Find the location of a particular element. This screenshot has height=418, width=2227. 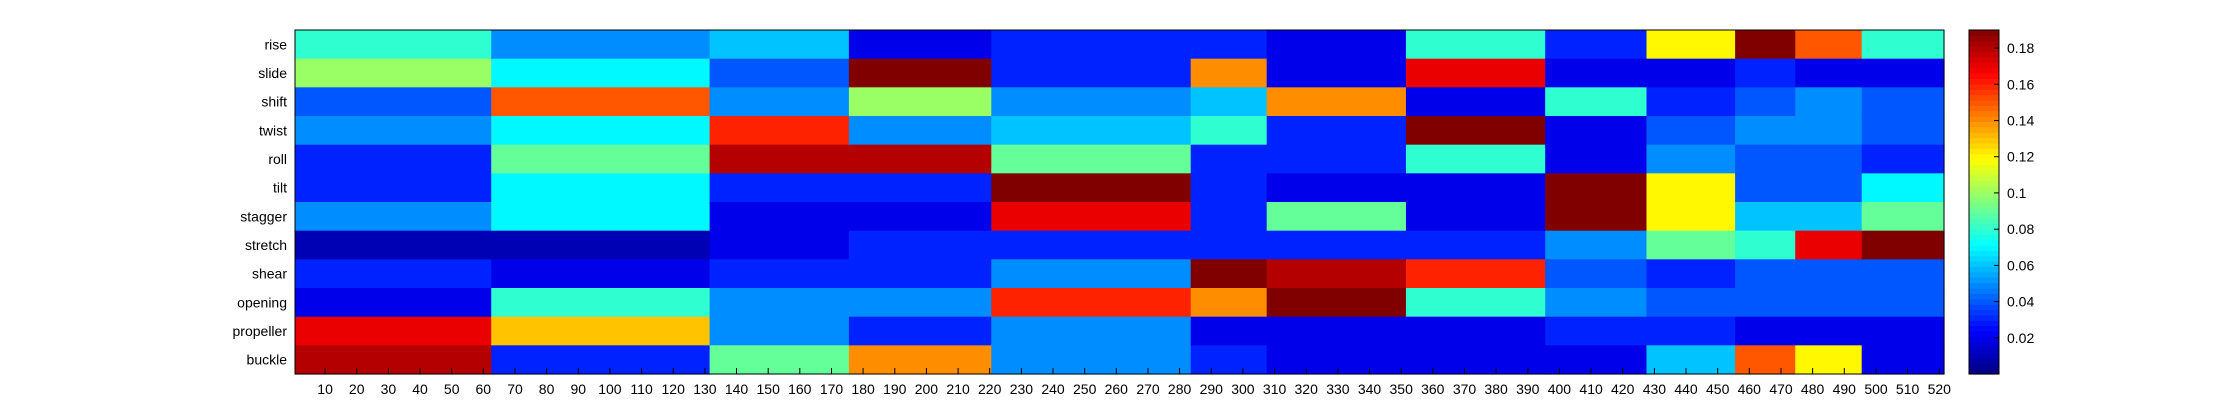

x-tick-label-10: 10 is located at coordinates (325, 389).